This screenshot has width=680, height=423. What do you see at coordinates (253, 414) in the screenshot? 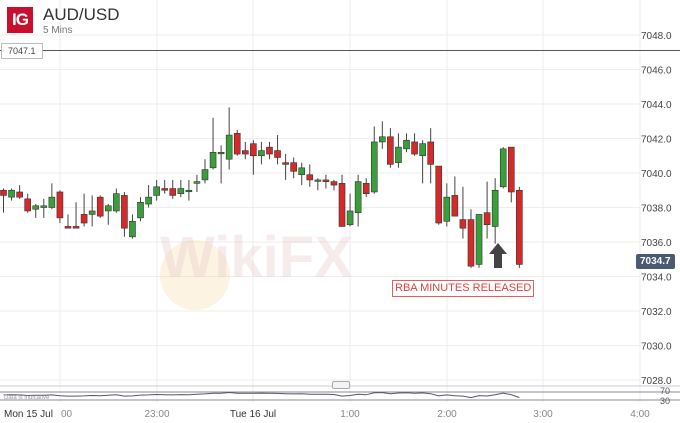
I see `x-tick-label: Tue 16 Jul` at bounding box center [253, 414].